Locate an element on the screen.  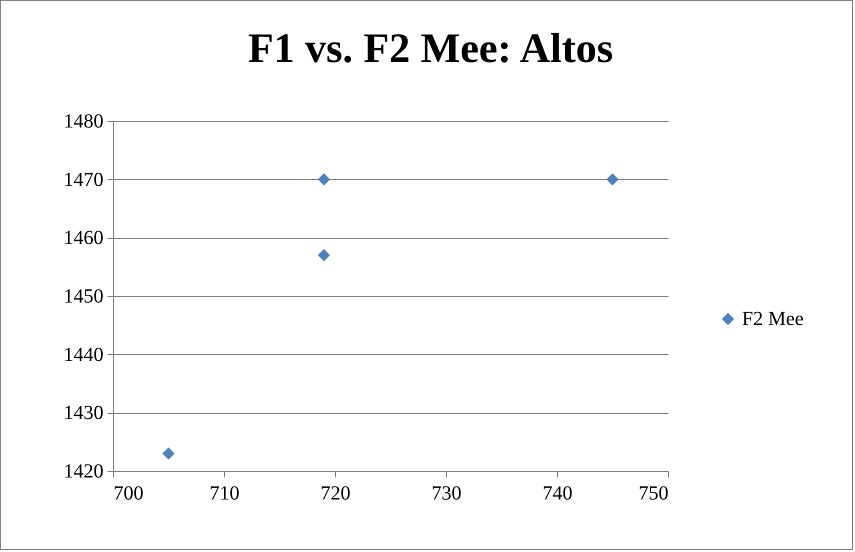
y-tick-label: 1430 is located at coordinates (84, 413).